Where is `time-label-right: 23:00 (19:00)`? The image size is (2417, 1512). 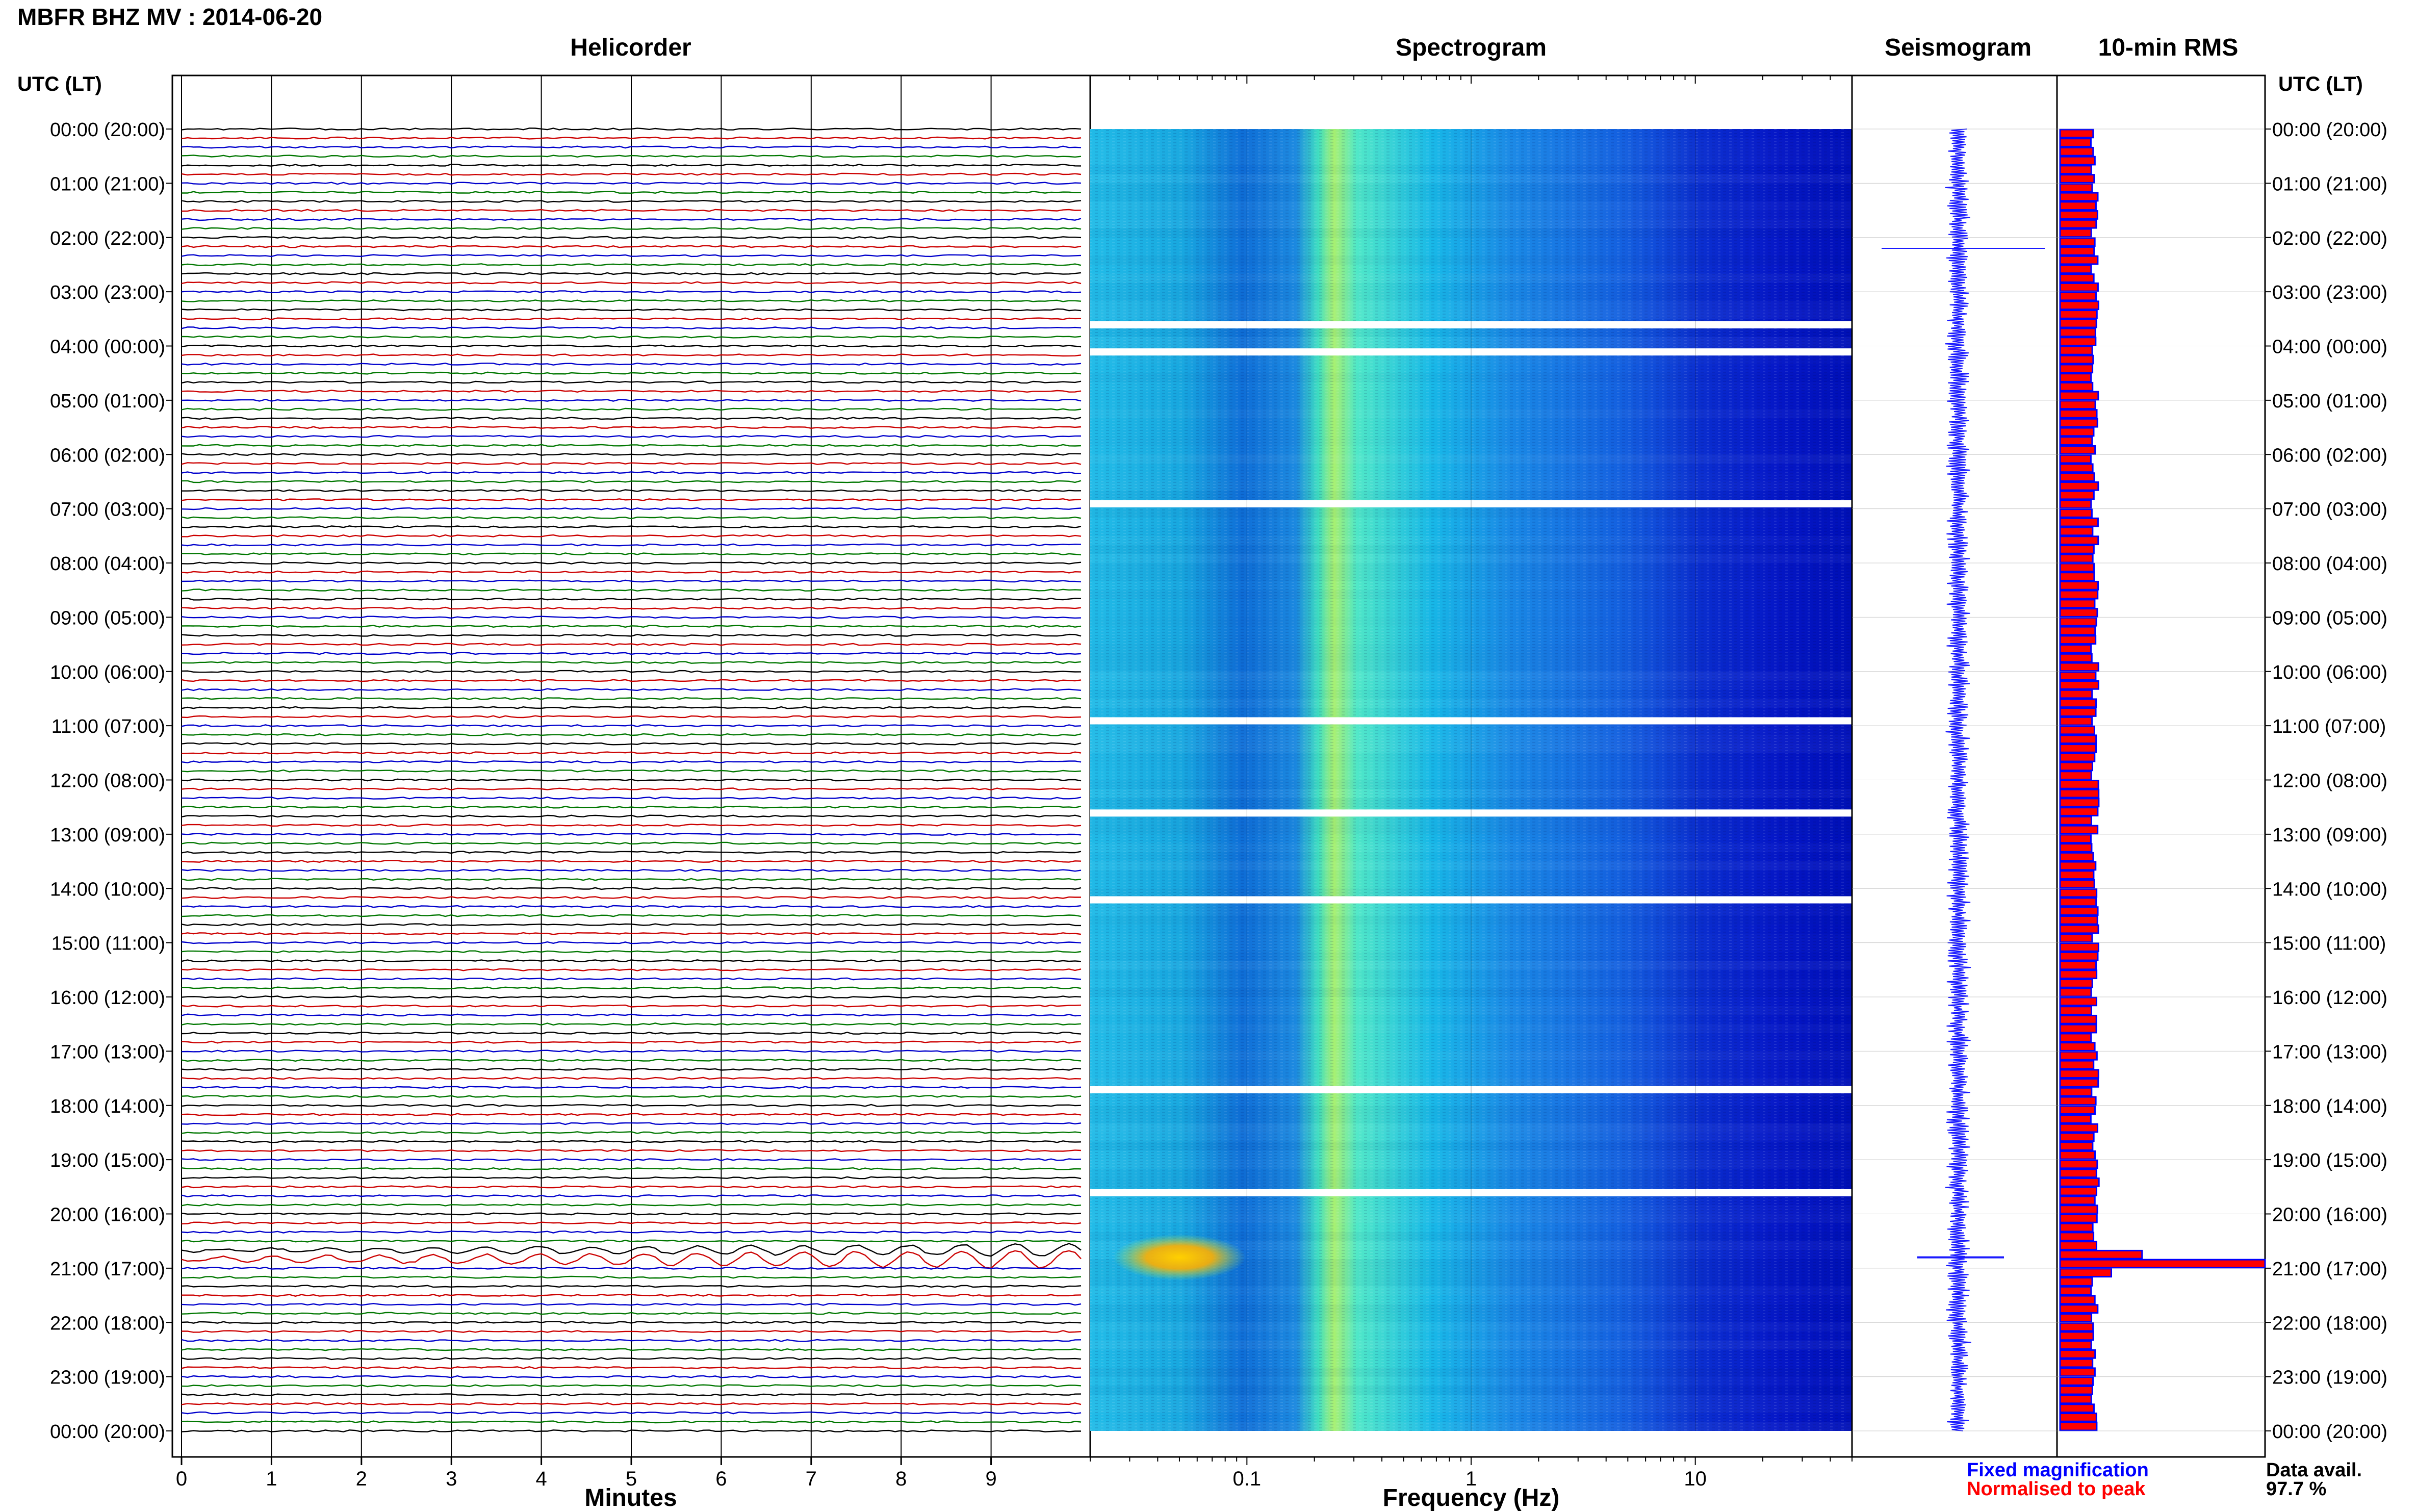 time-label-right: 23:00 (19:00) is located at coordinates (2329, 1378).